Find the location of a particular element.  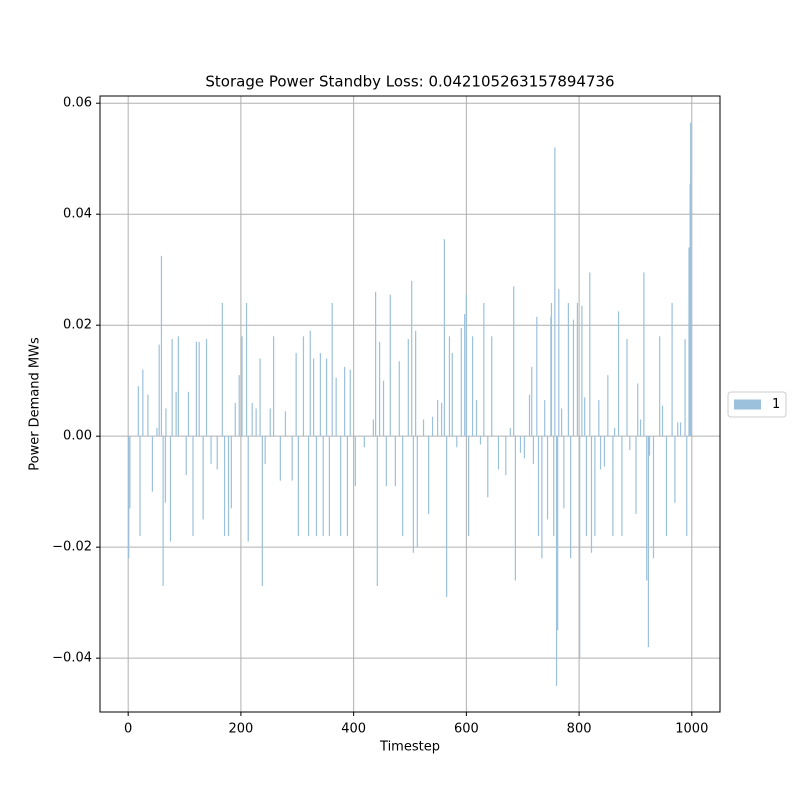

y-tick-label: −0.04 is located at coordinates (72, 658).